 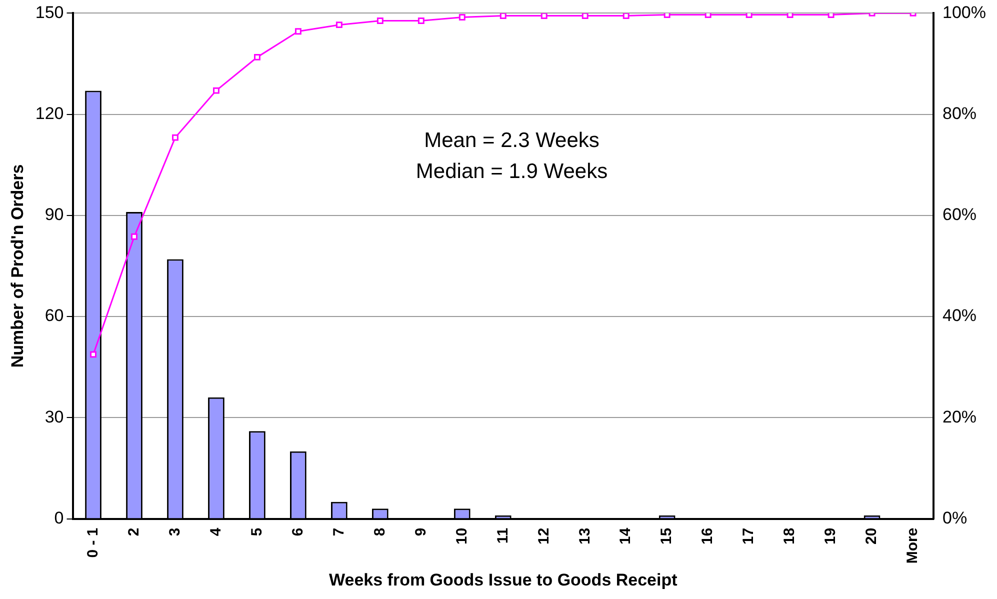 I want to click on annotation: Mean = 2.3 Weeks, so click(x=512, y=140).